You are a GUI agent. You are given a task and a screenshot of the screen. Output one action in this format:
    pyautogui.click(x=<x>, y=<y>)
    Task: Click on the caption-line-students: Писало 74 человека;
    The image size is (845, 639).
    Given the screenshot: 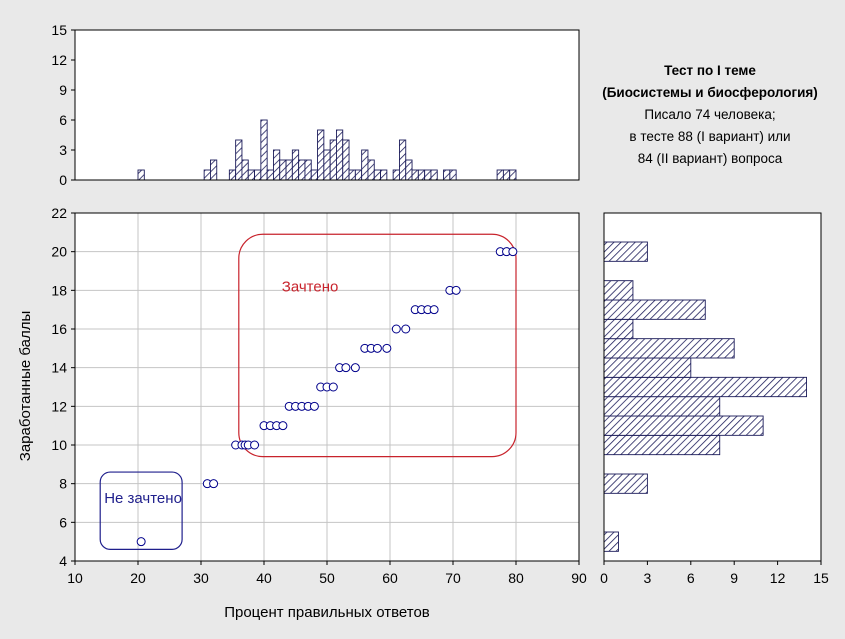 What is the action you would take?
    pyautogui.click(x=710, y=114)
    